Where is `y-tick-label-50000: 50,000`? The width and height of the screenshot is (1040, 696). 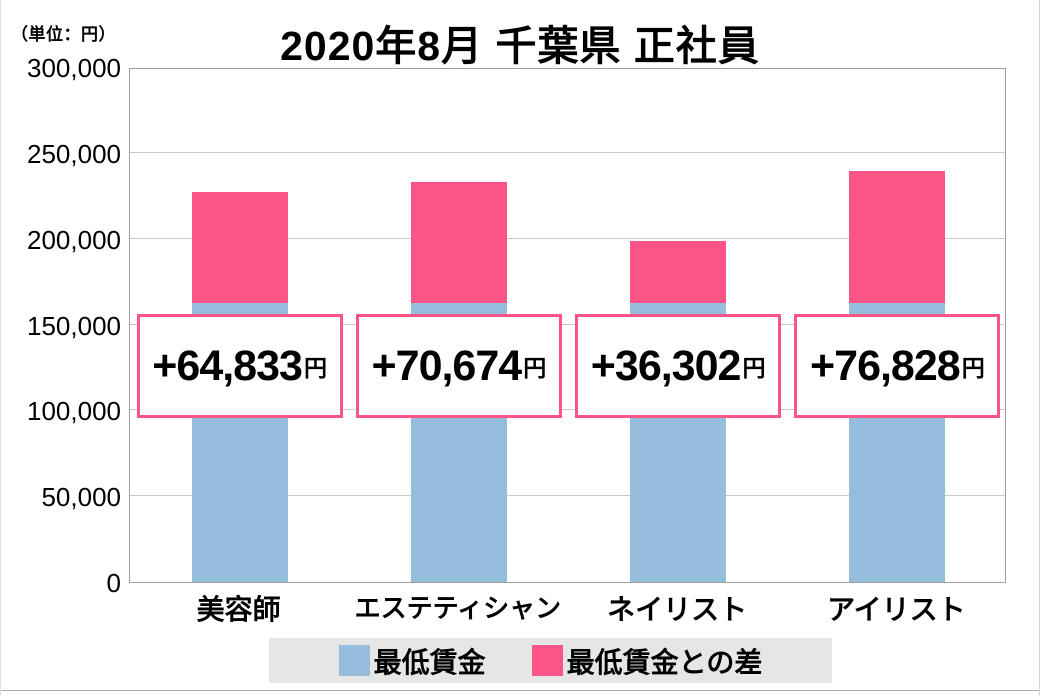 y-tick-label-50000: 50,000 is located at coordinates (81, 497).